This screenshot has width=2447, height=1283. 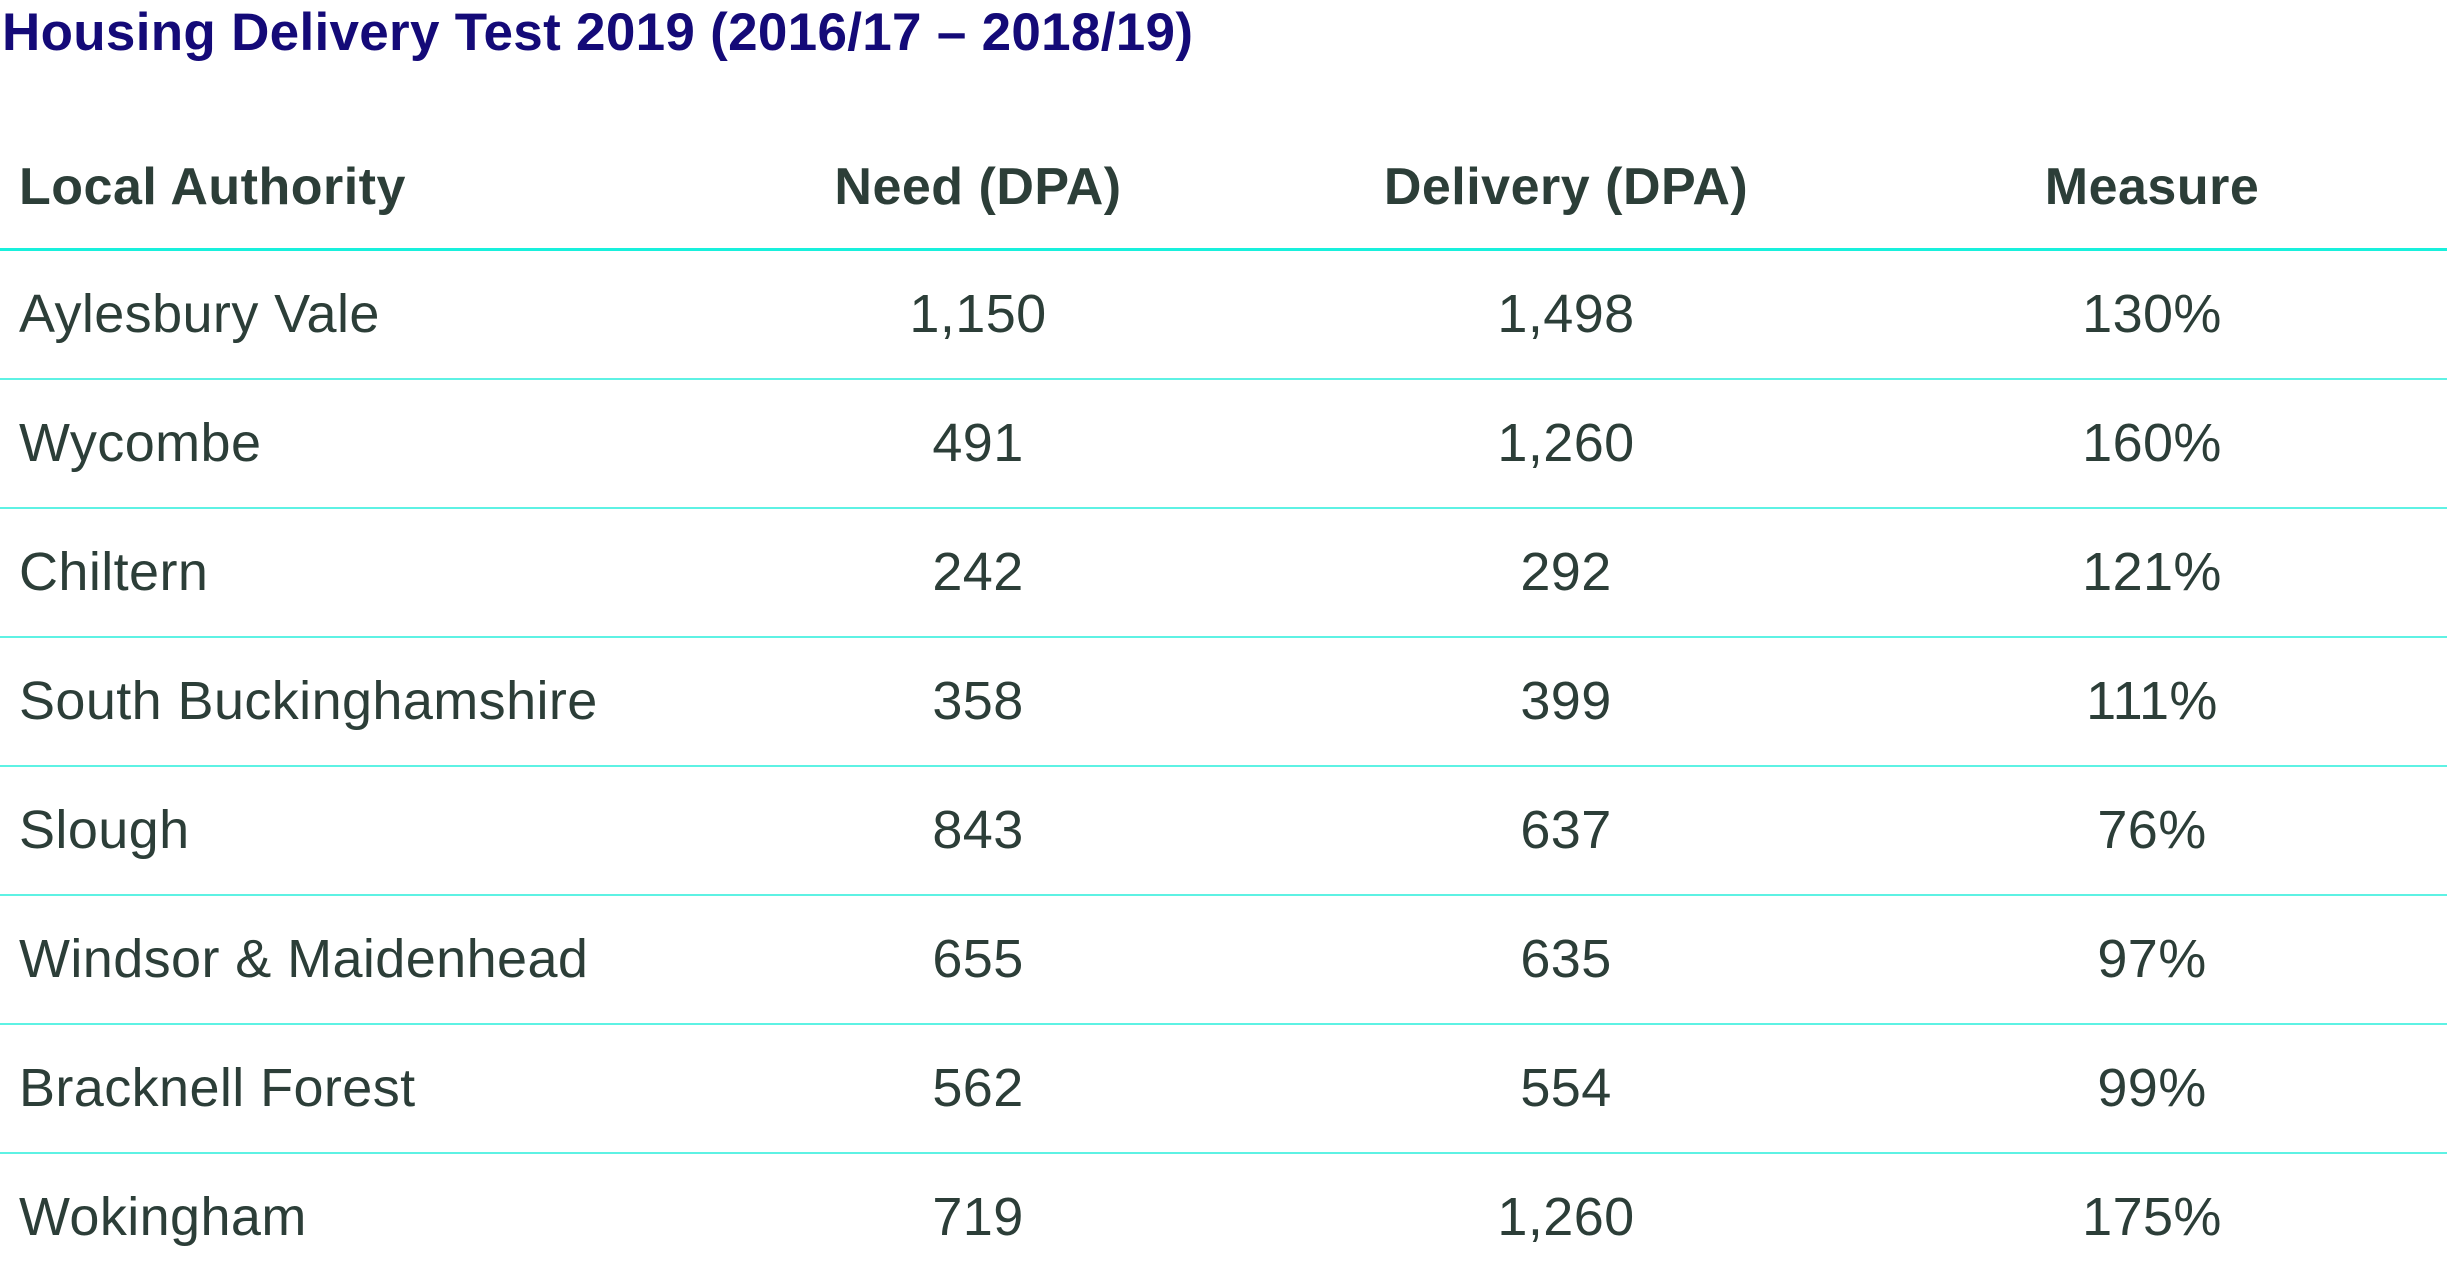 I want to click on cell-need: 242, so click(x=978, y=571).